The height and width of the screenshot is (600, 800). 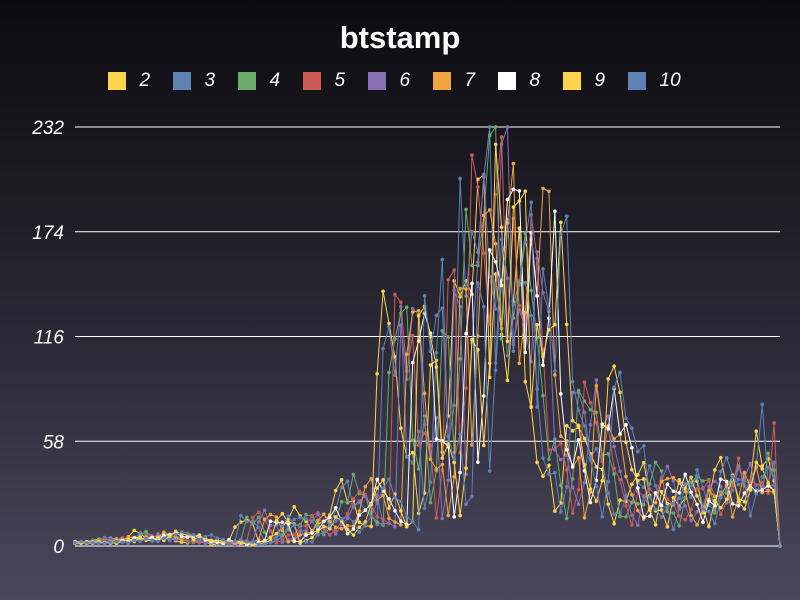 What do you see at coordinates (595, 81) in the screenshot?
I see `legend-item-9: 9` at bounding box center [595, 81].